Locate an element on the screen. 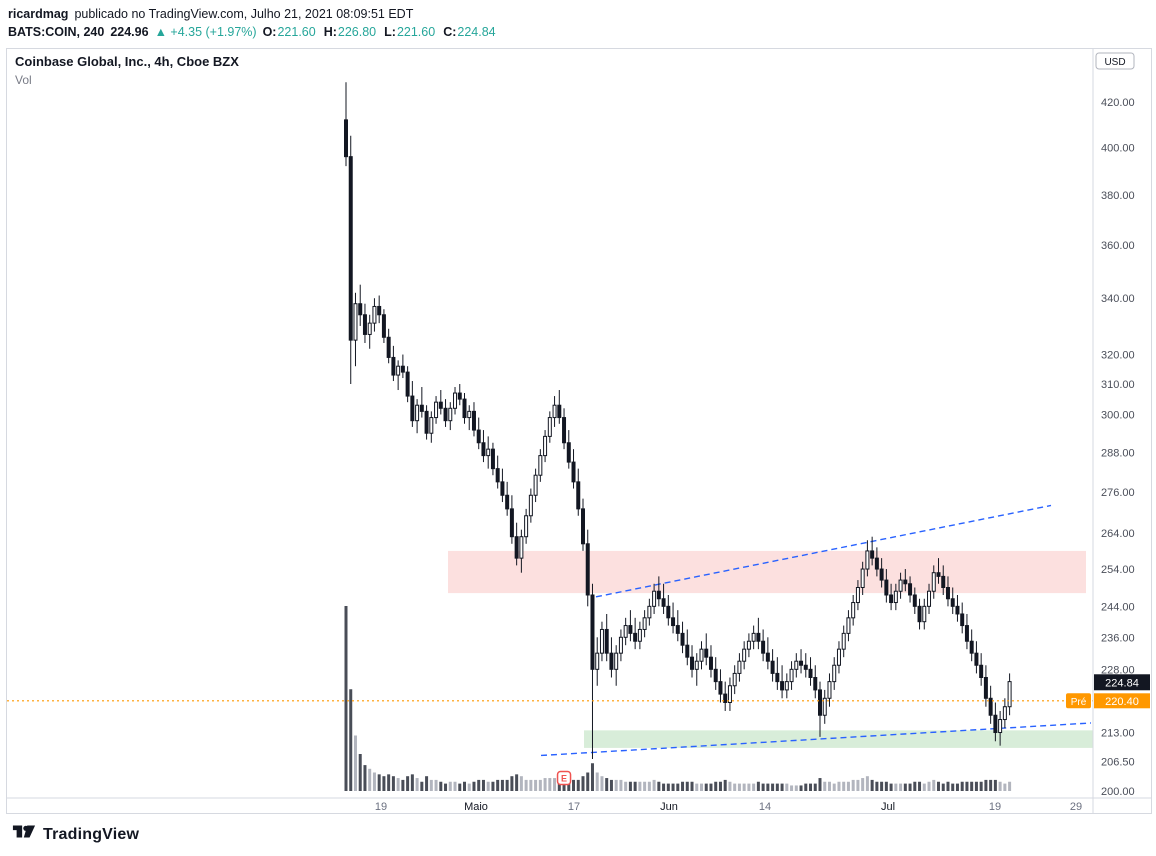 This screenshot has width=1156, height=856. svg-text: 244.00 is located at coordinates (1118, 607).